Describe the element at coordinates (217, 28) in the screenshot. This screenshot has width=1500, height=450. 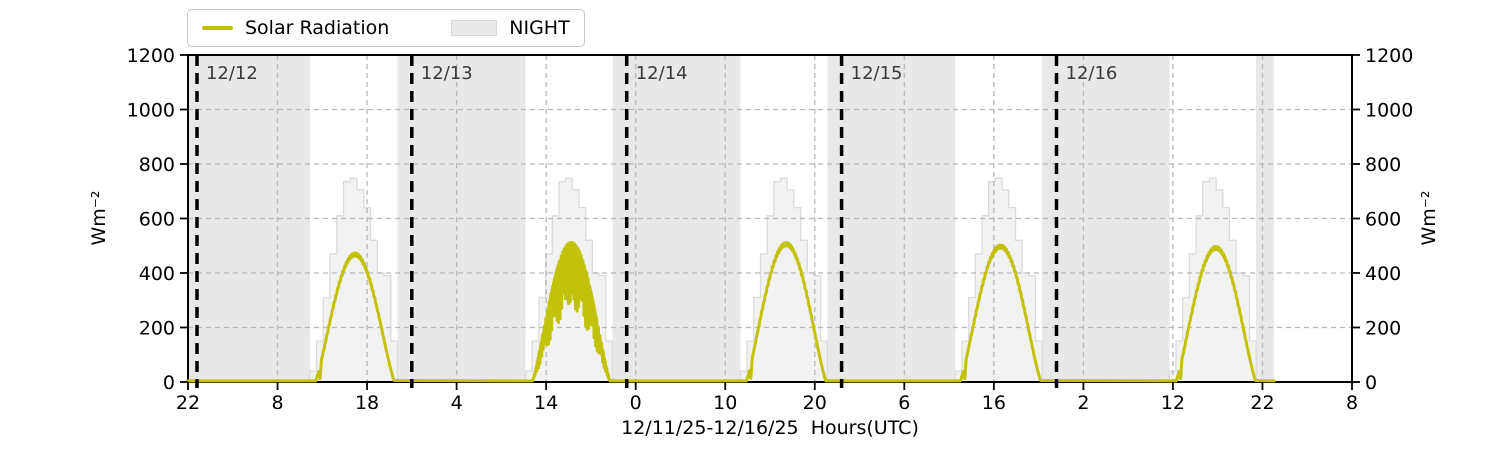
I see `solar-line-swatch` at that location.